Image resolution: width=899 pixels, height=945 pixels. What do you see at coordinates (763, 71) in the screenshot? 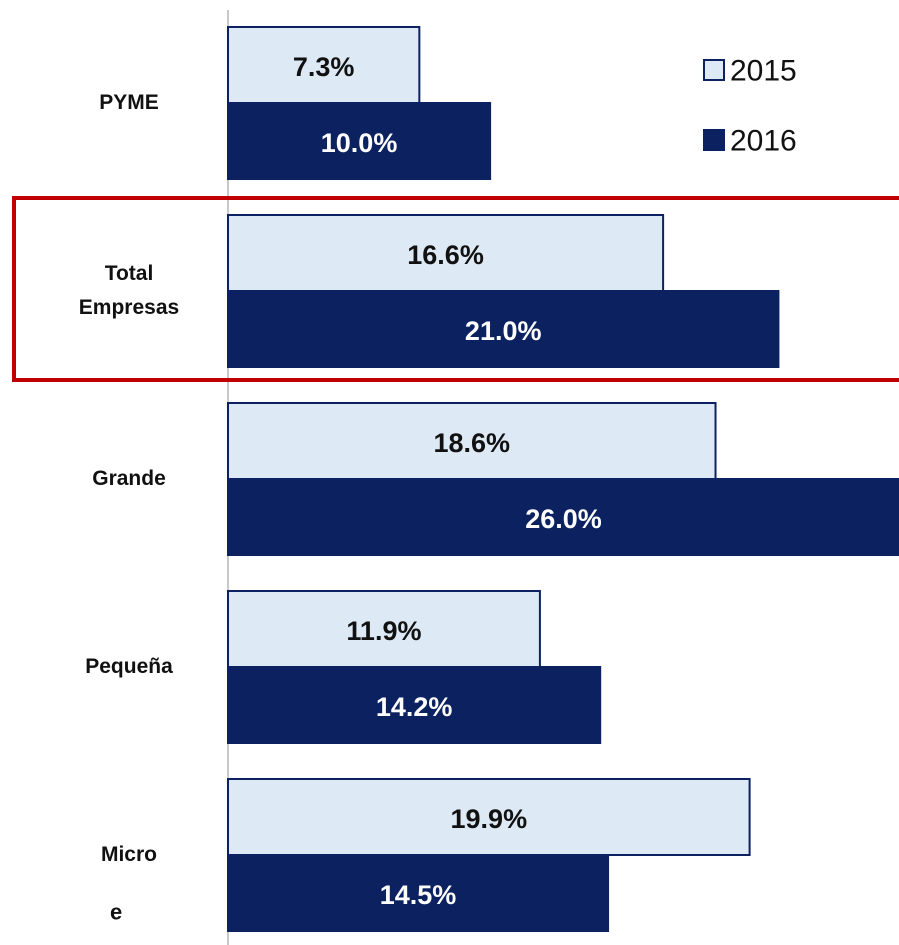
I see `legend-label: 2015` at bounding box center [763, 71].